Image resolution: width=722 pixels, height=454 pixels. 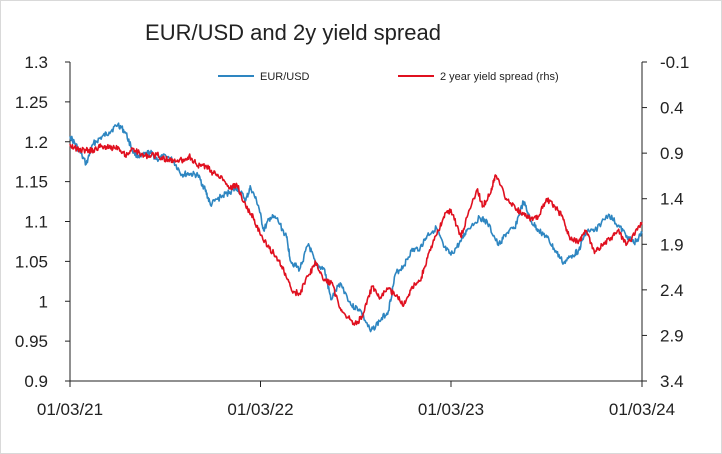 What do you see at coordinates (70, 409) in the screenshot?
I see `x-tick-label: 01/03/21` at bounding box center [70, 409].